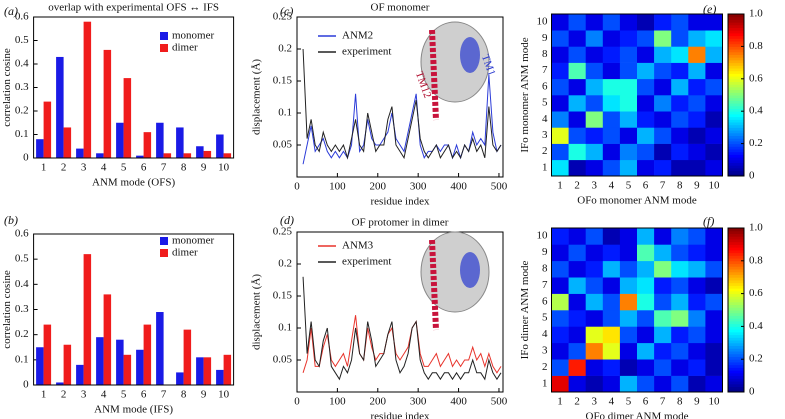  What do you see at coordinates (400, 8) in the screenshot?
I see `chart-title: OF monomer` at bounding box center [400, 8].